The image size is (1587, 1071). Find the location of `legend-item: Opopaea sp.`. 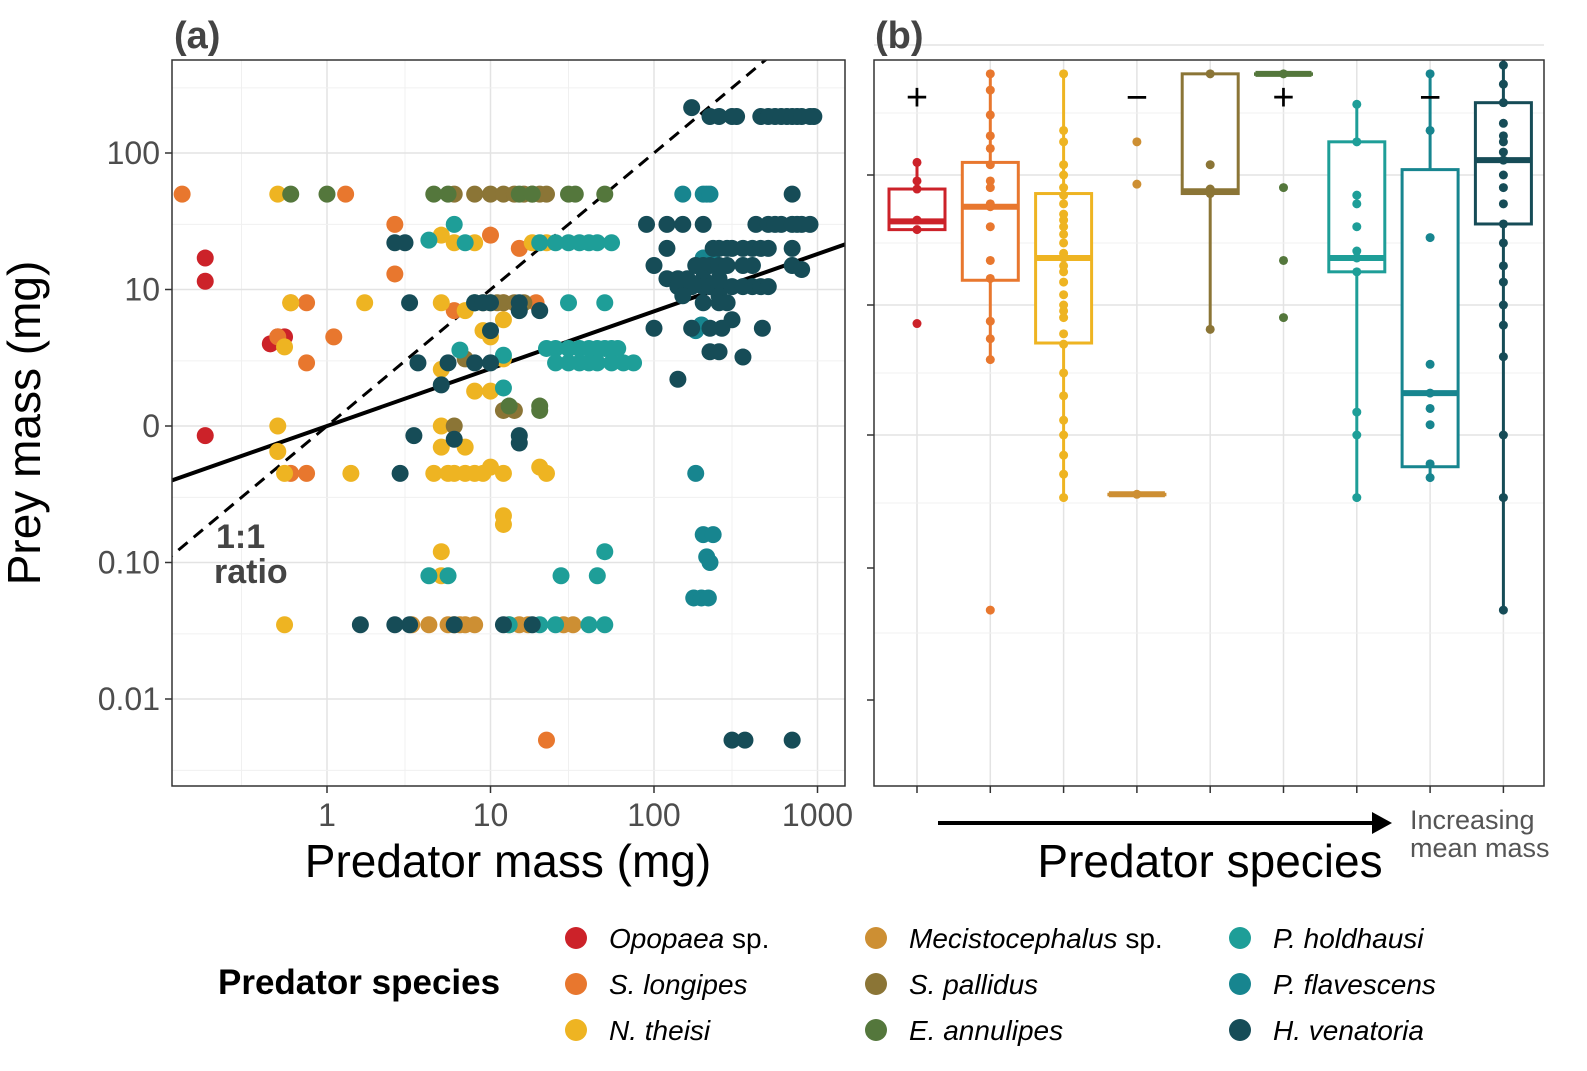

legend-item: Opopaea sp. is located at coordinates (667, 938).